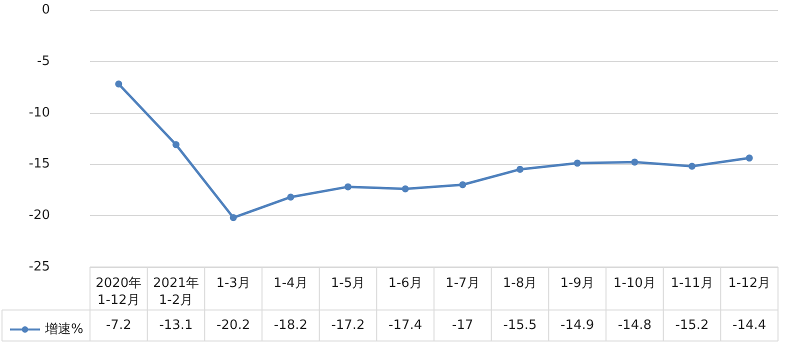 This screenshot has height=345, width=788. What do you see at coordinates (39, 267) in the screenshot?
I see `y-tick-label: -25` at bounding box center [39, 267].